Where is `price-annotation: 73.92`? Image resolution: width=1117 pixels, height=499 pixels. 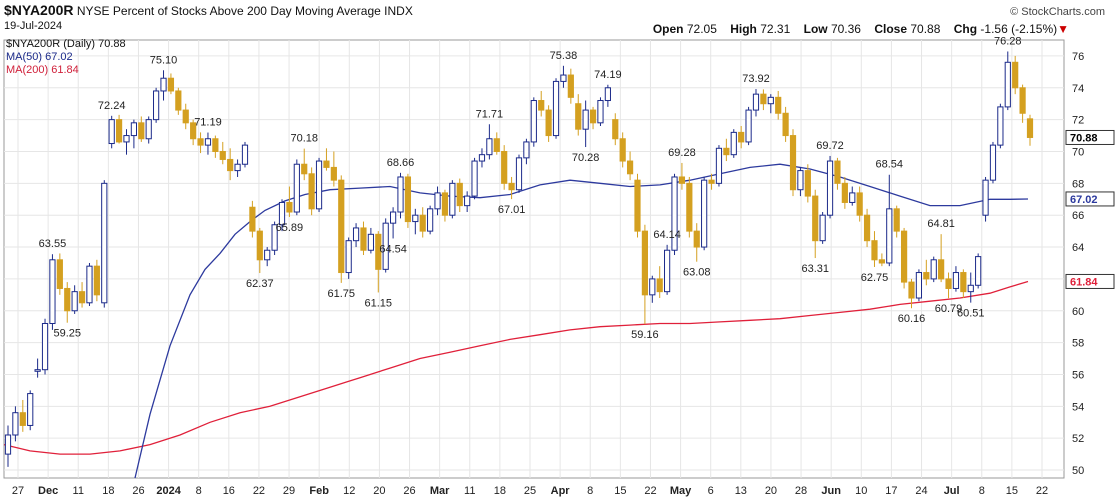 price-annotation: 73.92 is located at coordinates (756, 79).